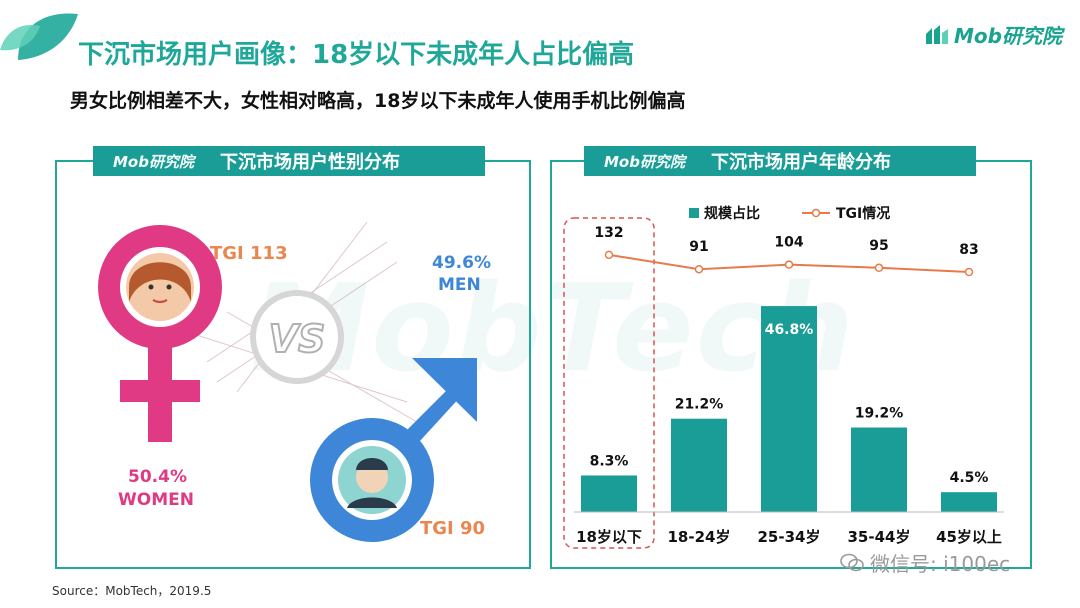 This screenshot has height=608, width=1080. Describe the element at coordinates (372, 480) in the screenshot. I see `man-avatar-icon` at that location.